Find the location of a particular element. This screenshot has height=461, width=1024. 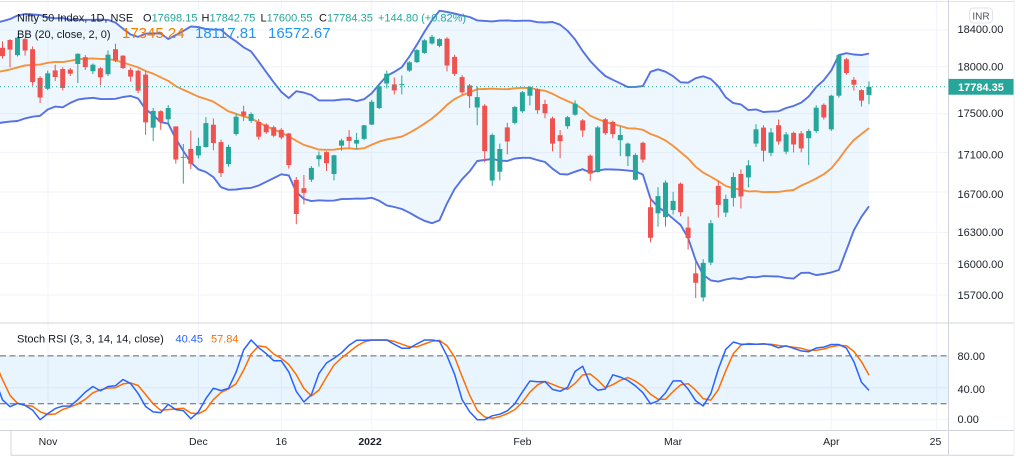

svg-text: 80.00 is located at coordinates (972, 357).